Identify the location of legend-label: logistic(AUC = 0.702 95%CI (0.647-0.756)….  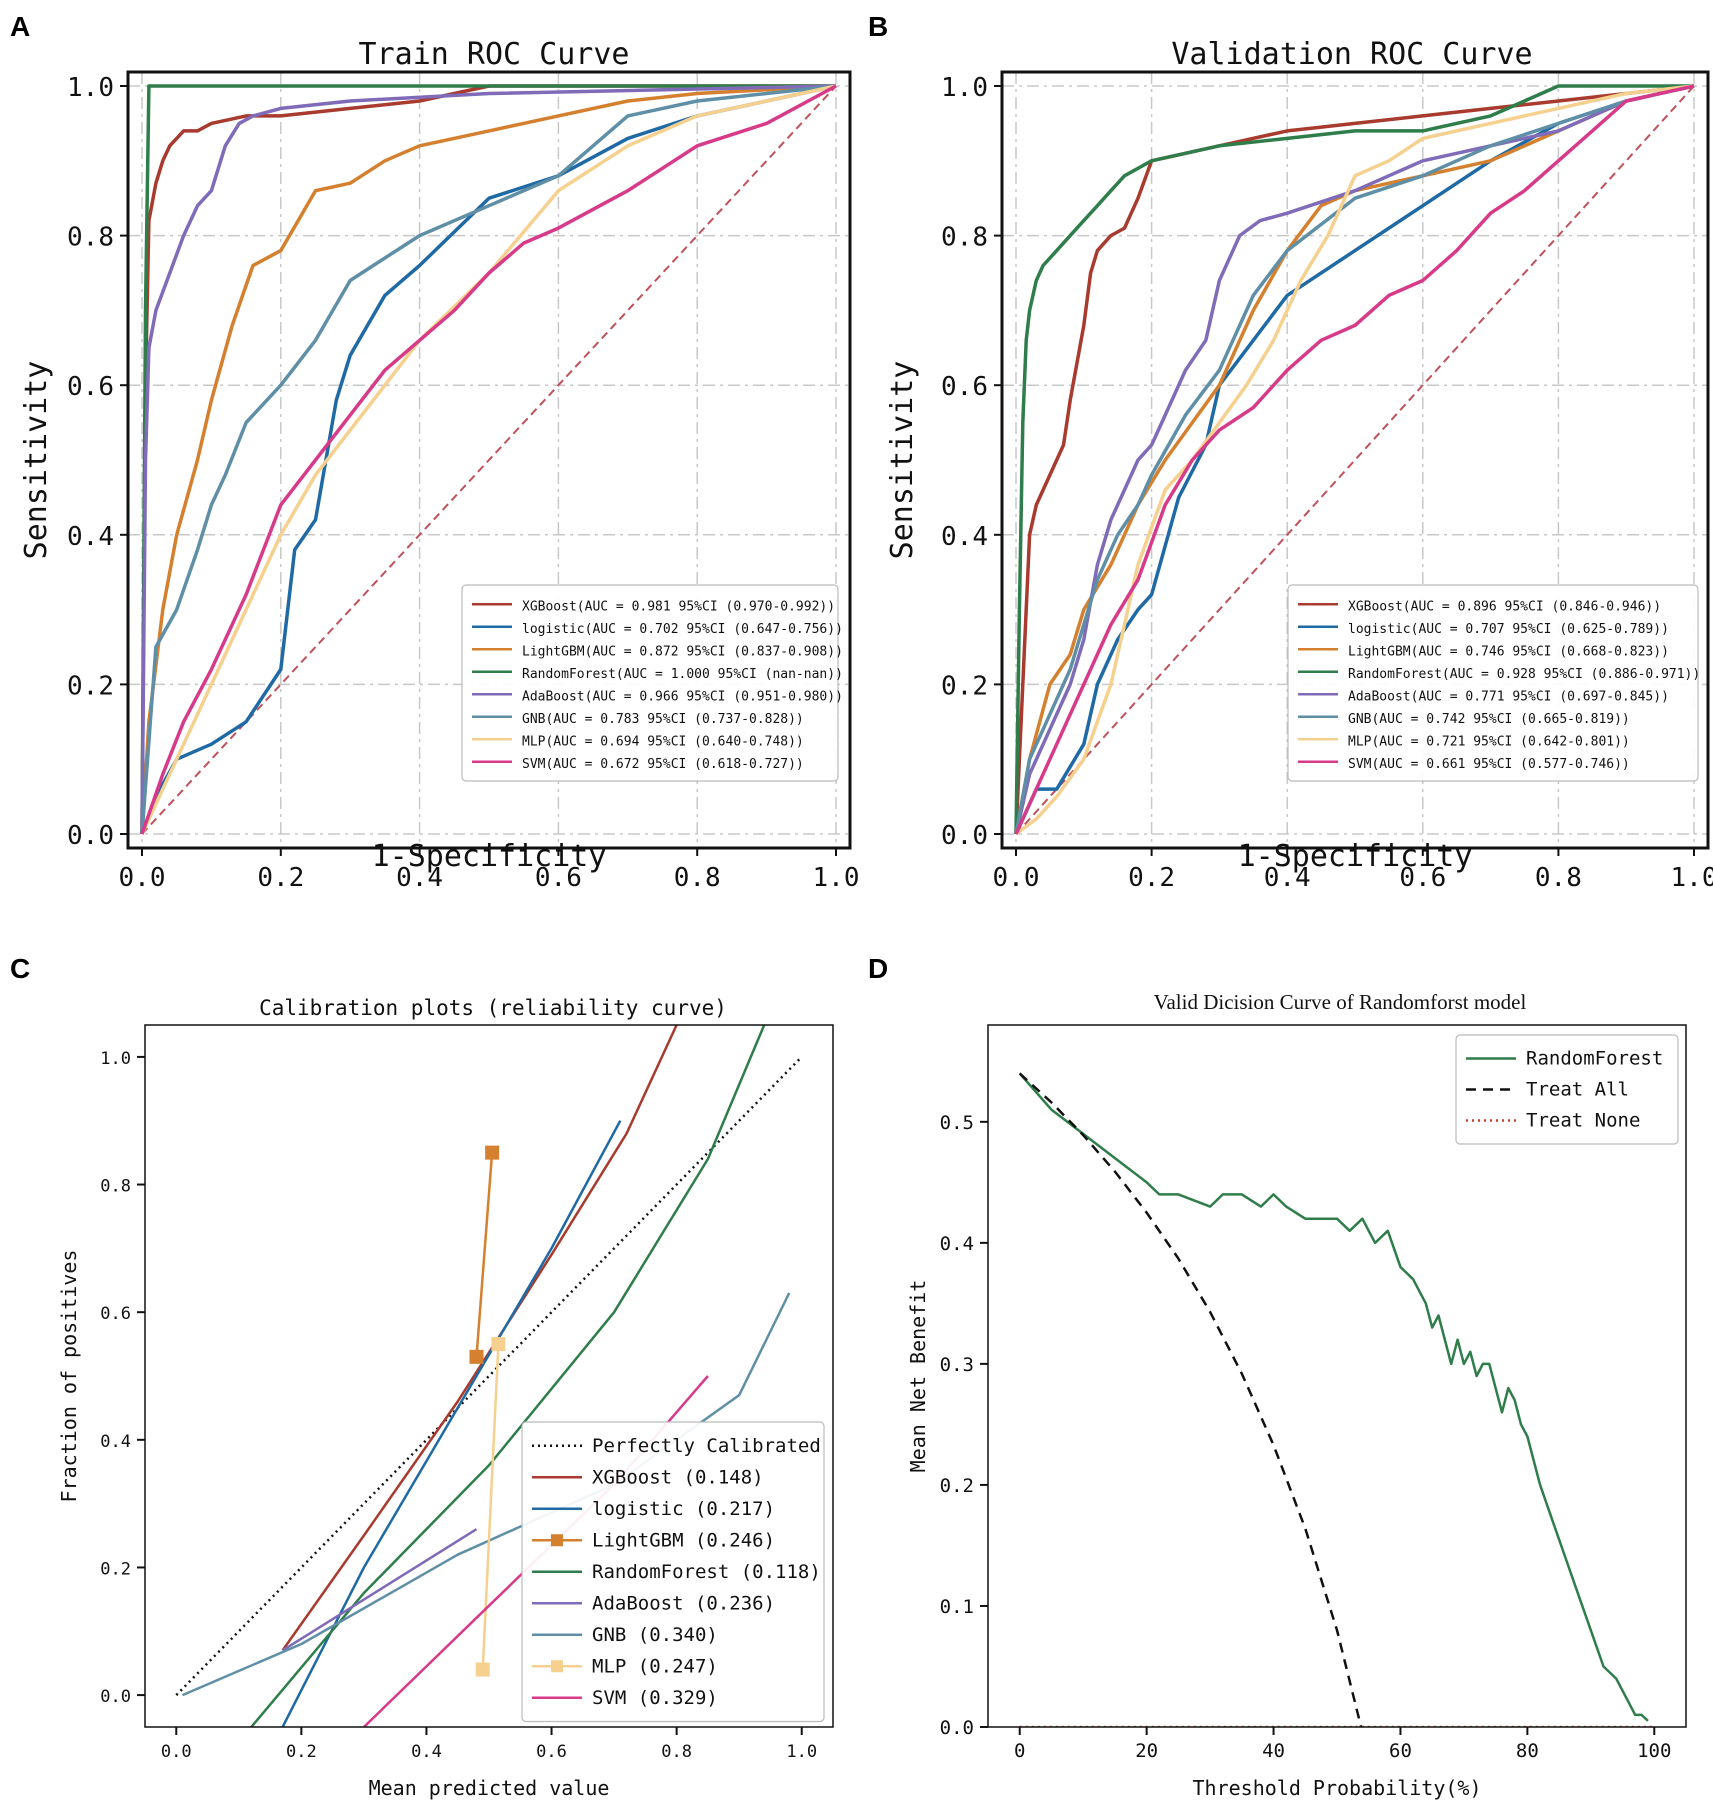
(682, 629).